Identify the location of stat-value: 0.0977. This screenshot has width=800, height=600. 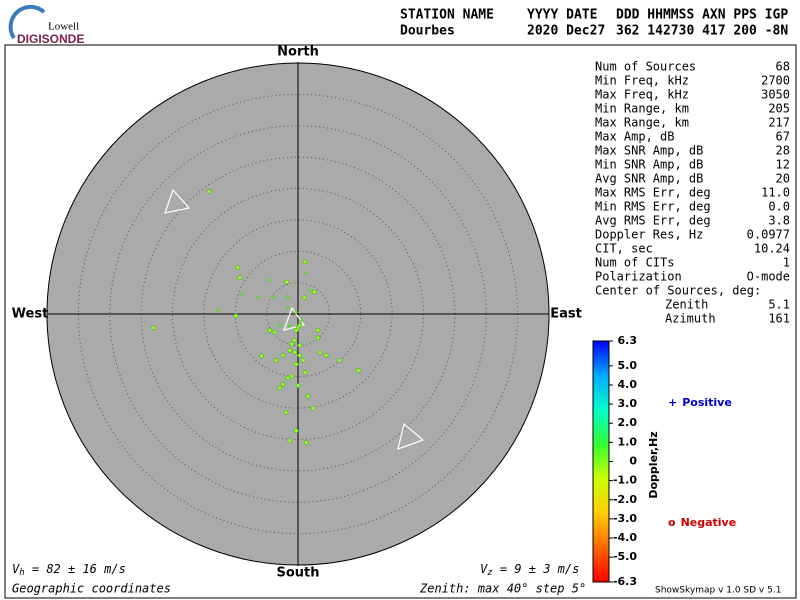
(768, 235).